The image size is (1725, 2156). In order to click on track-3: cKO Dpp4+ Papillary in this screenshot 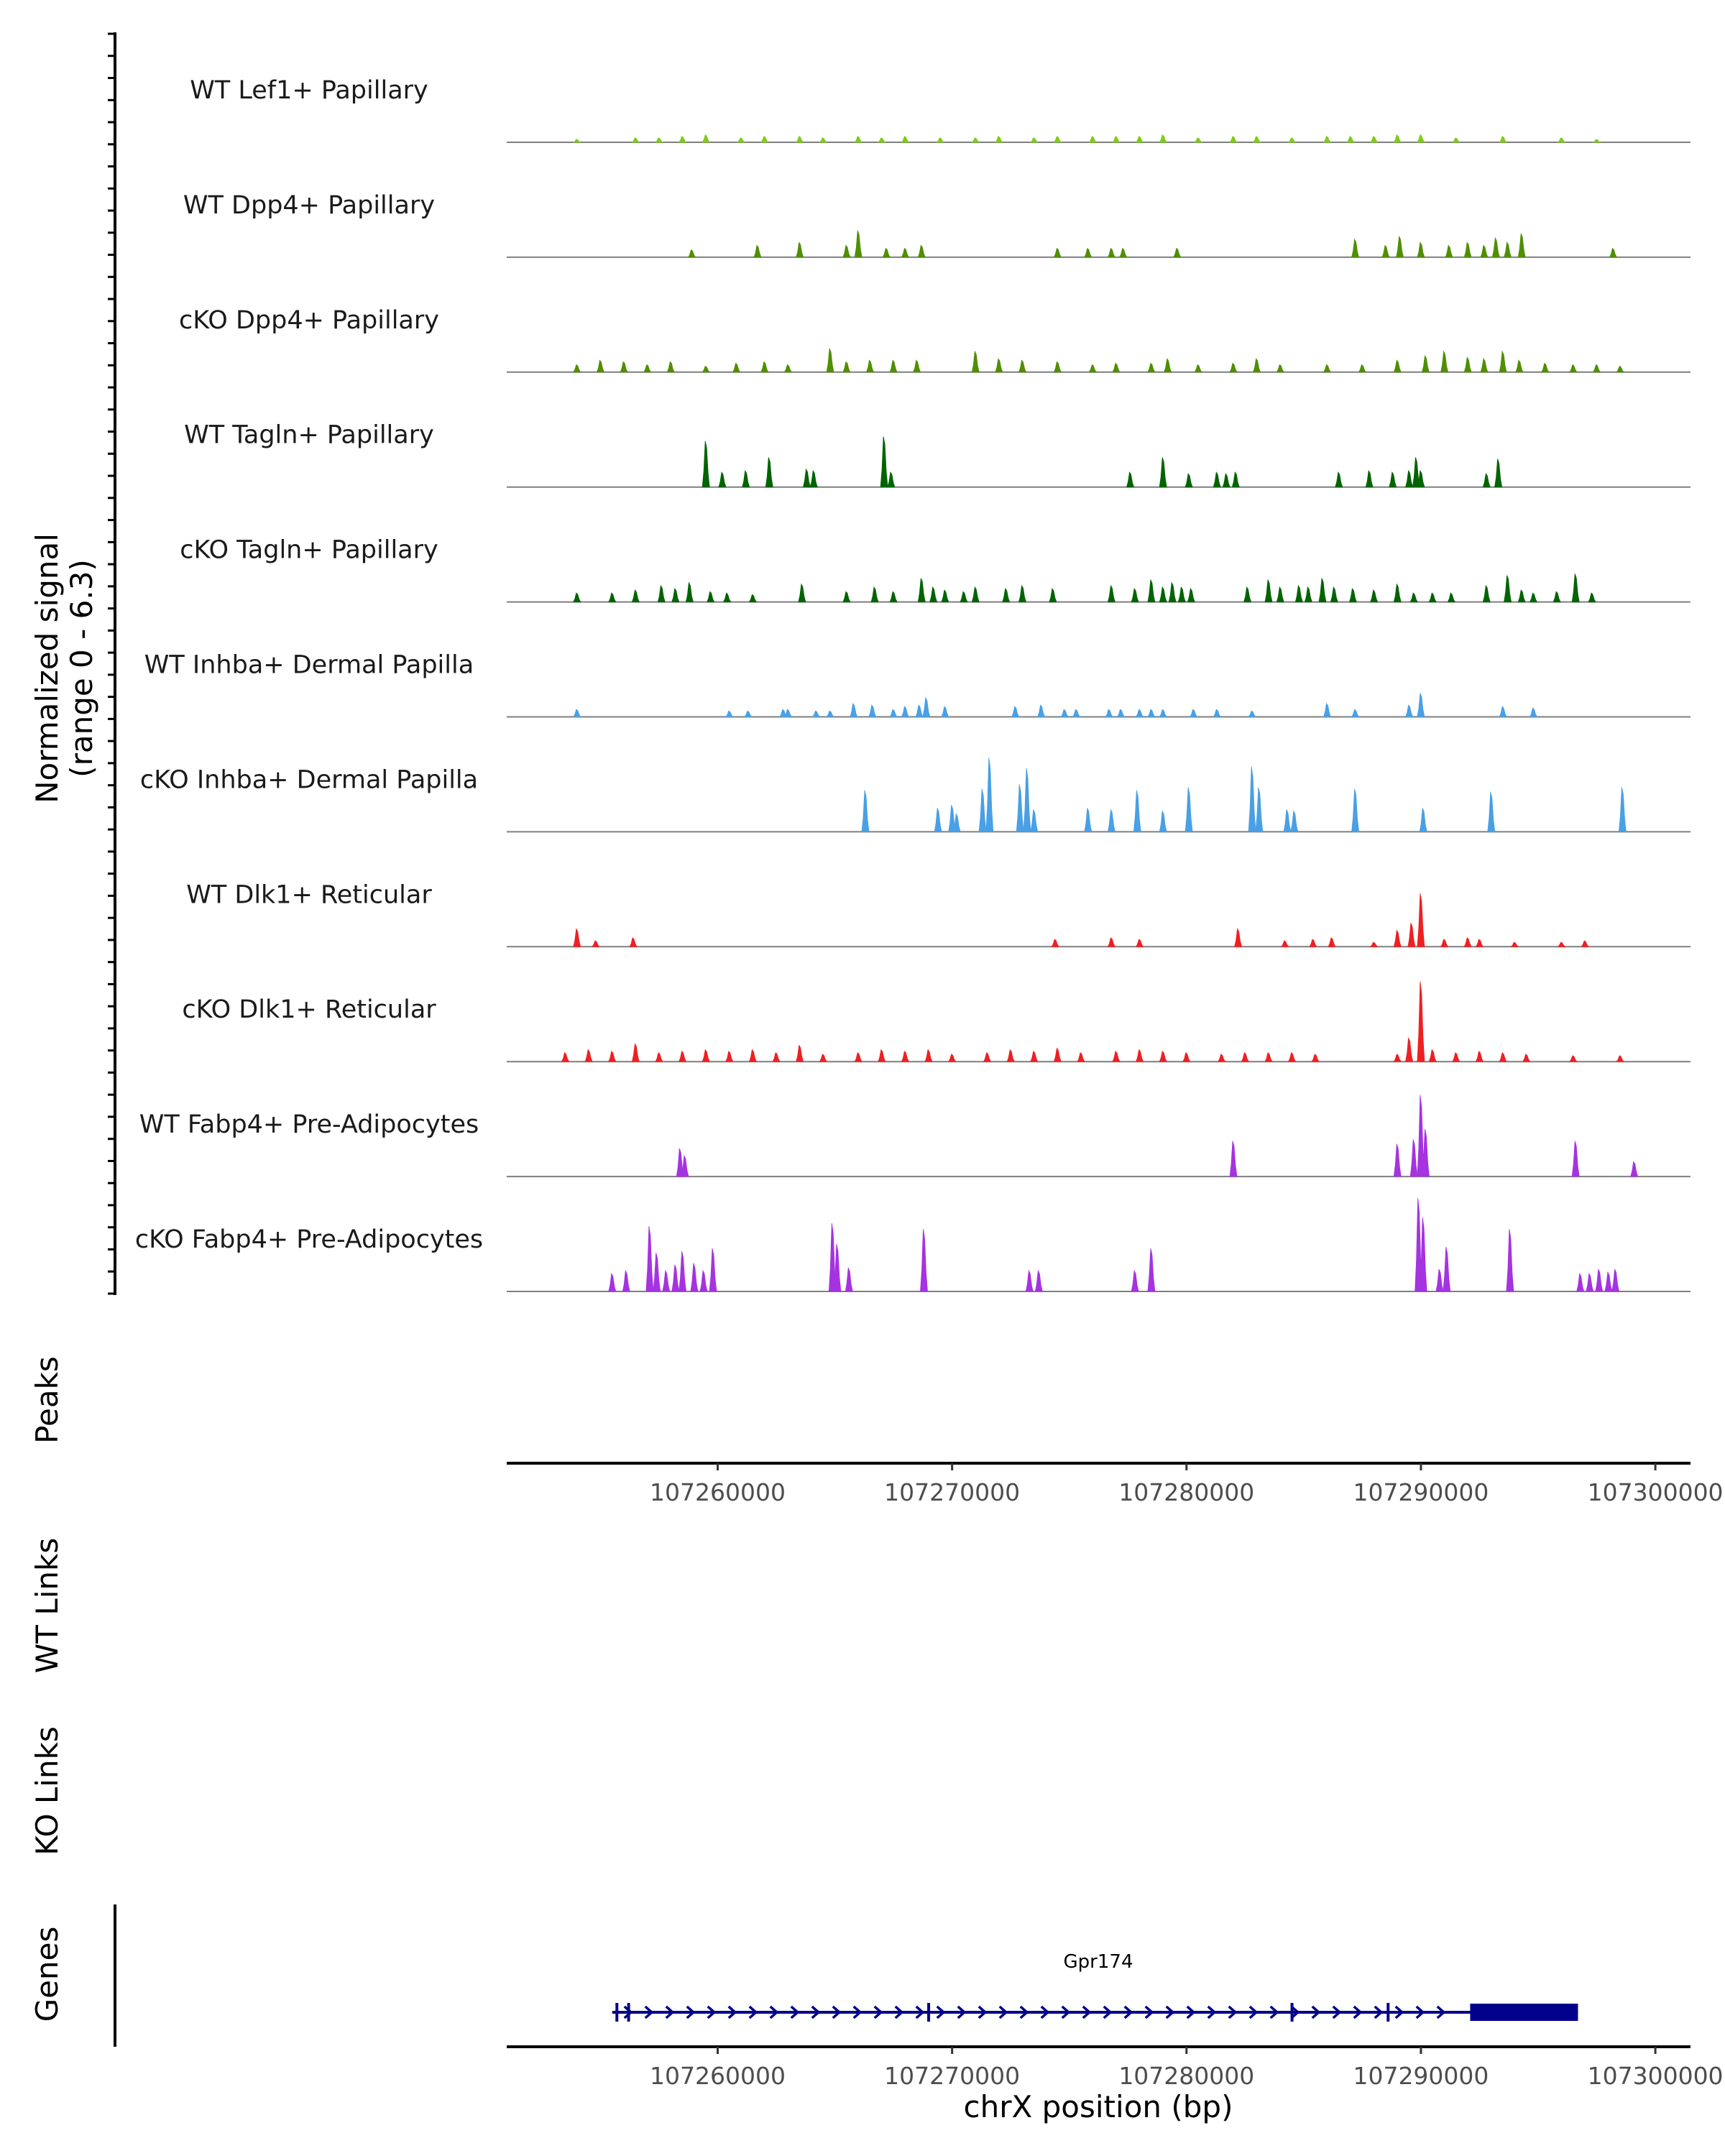, I will do `click(934, 339)`.